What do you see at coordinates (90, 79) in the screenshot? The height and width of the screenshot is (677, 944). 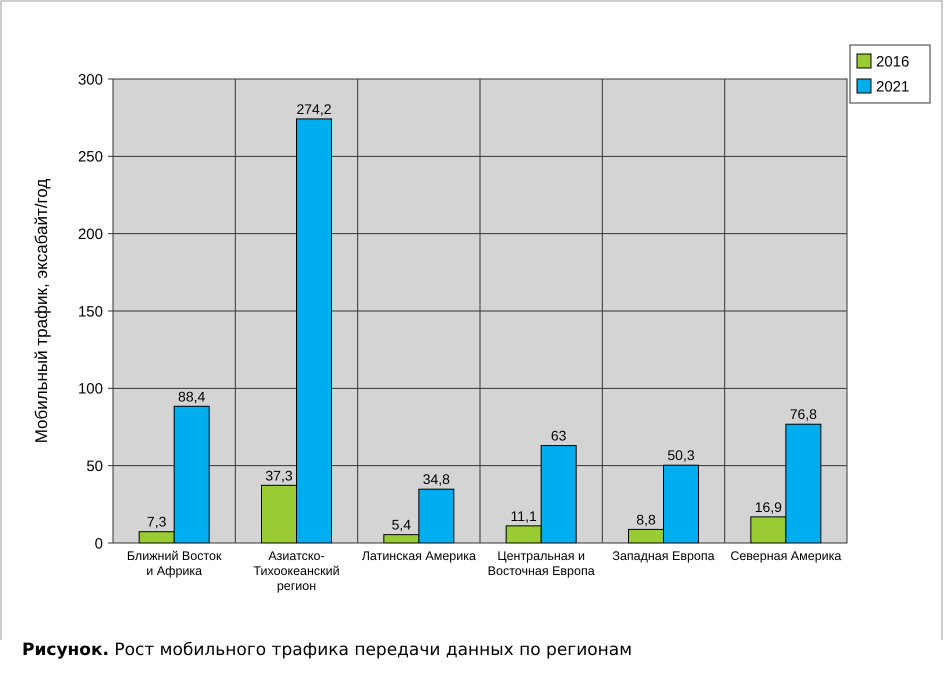 I see `y-tick-label: 300` at bounding box center [90, 79].